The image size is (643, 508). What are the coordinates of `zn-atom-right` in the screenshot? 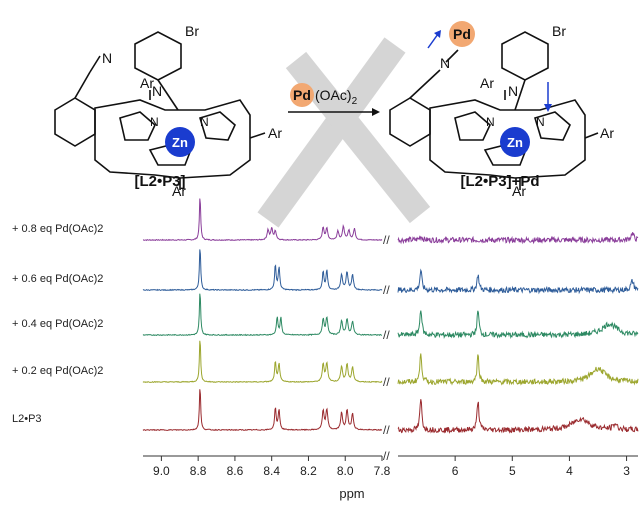 It's located at (515, 142).